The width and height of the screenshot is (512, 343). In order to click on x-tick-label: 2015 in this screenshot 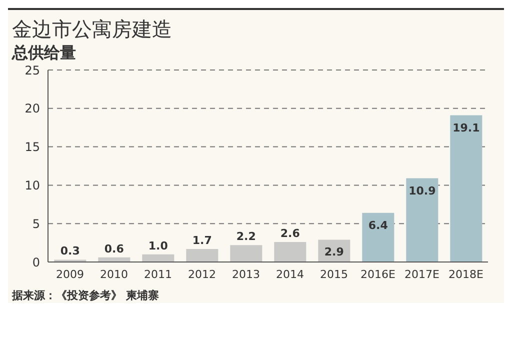, I will do `click(334, 274)`.